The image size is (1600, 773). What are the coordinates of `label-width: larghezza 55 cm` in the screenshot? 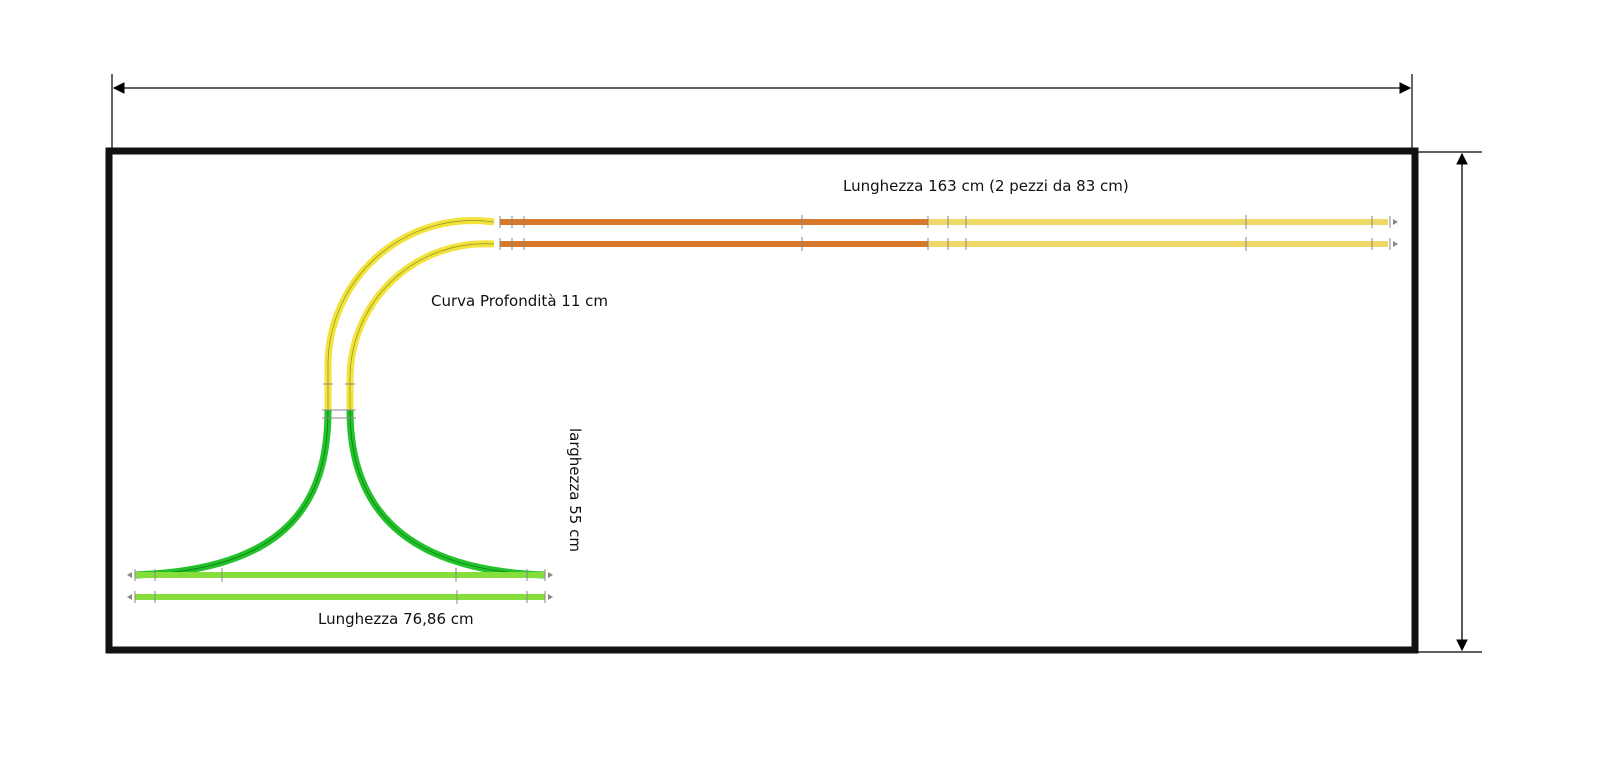 It's located at (575, 490).